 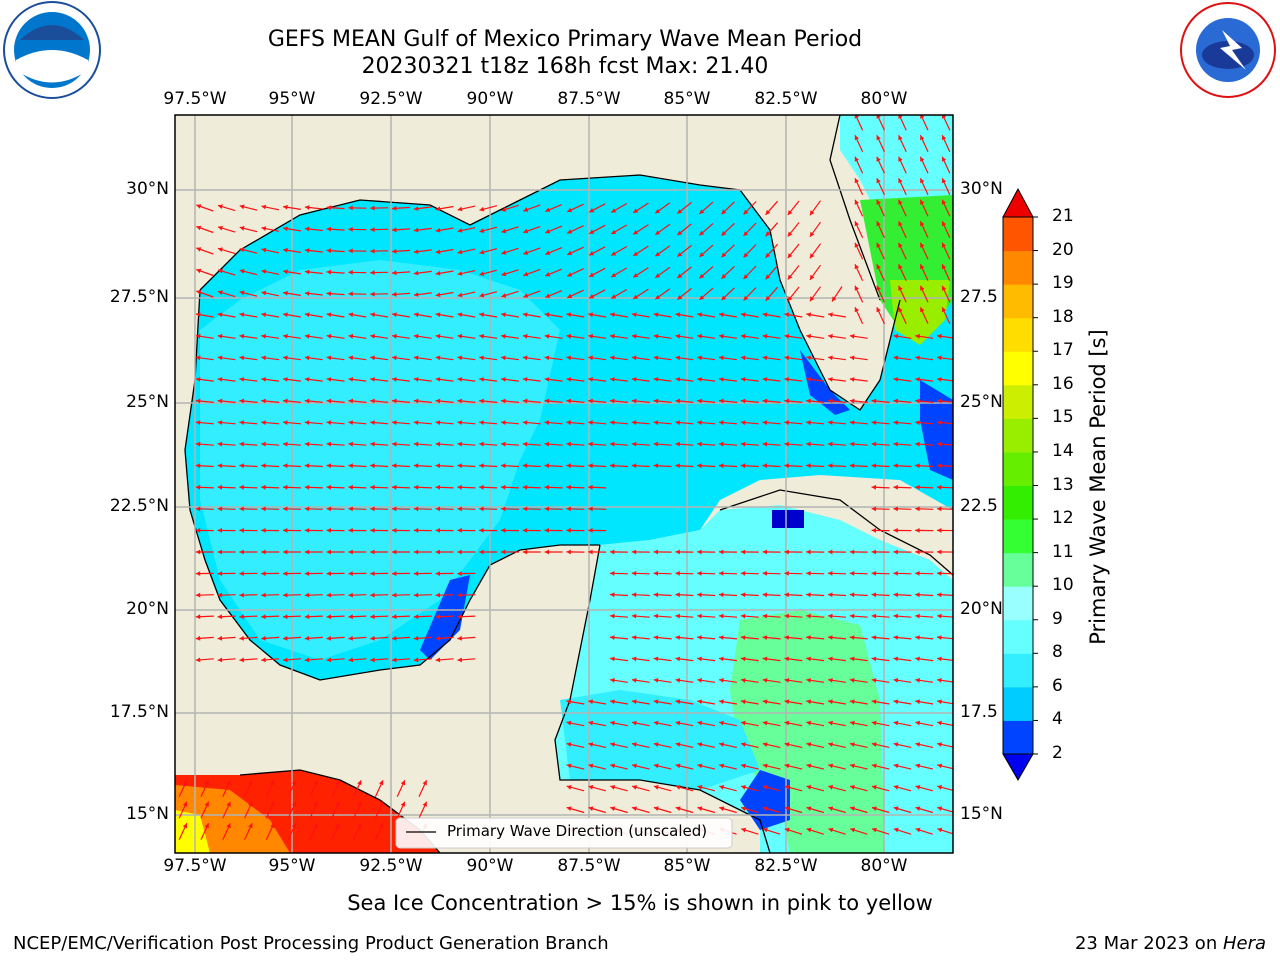 What do you see at coordinates (884, 99) in the screenshot?
I see `lon-tick-label: 80°W` at bounding box center [884, 99].